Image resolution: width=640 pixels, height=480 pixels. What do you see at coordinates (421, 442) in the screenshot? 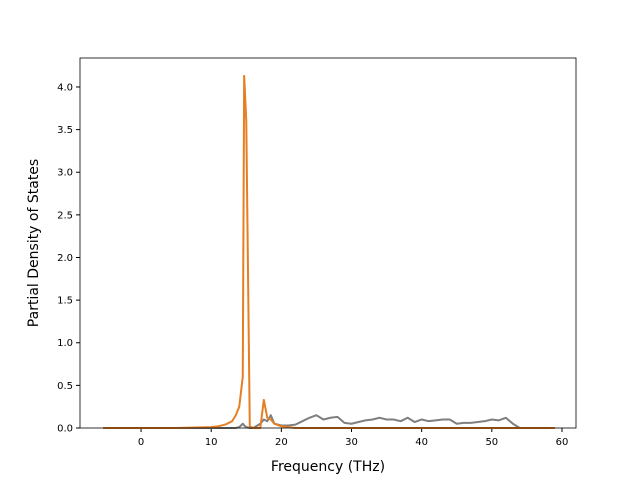
I see `x-tick-label: 40` at bounding box center [421, 442].